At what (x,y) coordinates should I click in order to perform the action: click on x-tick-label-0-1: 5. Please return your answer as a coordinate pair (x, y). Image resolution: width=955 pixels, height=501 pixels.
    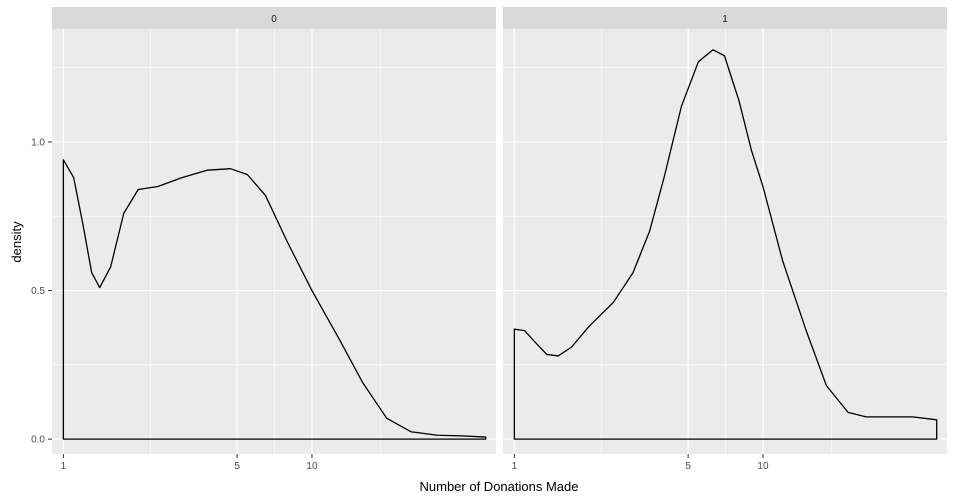
    Looking at the image, I should click on (237, 466).